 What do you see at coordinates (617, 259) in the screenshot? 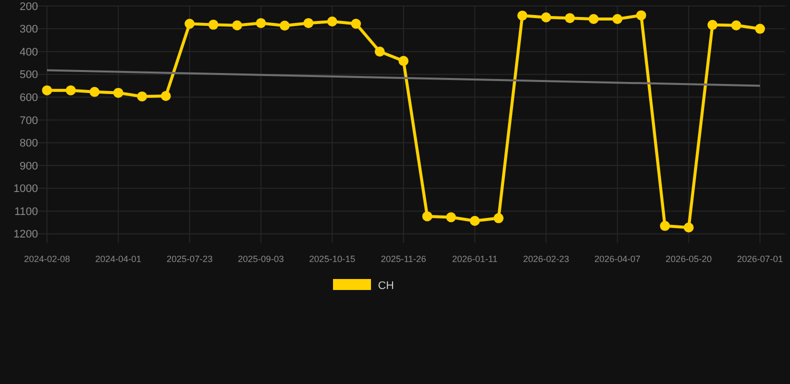
I see `x-tick-label: 2026-04-07` at bounding box center [617, 259].